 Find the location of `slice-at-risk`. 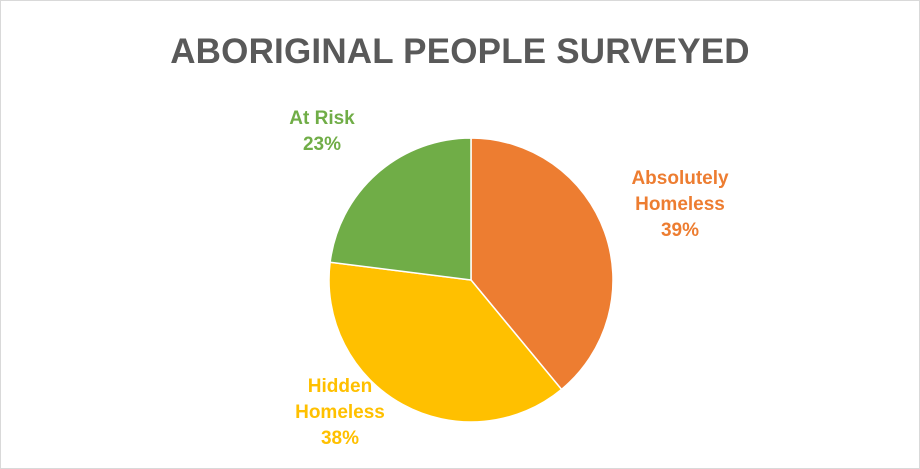

slice-at-risk is located at coordinates (400, 209).